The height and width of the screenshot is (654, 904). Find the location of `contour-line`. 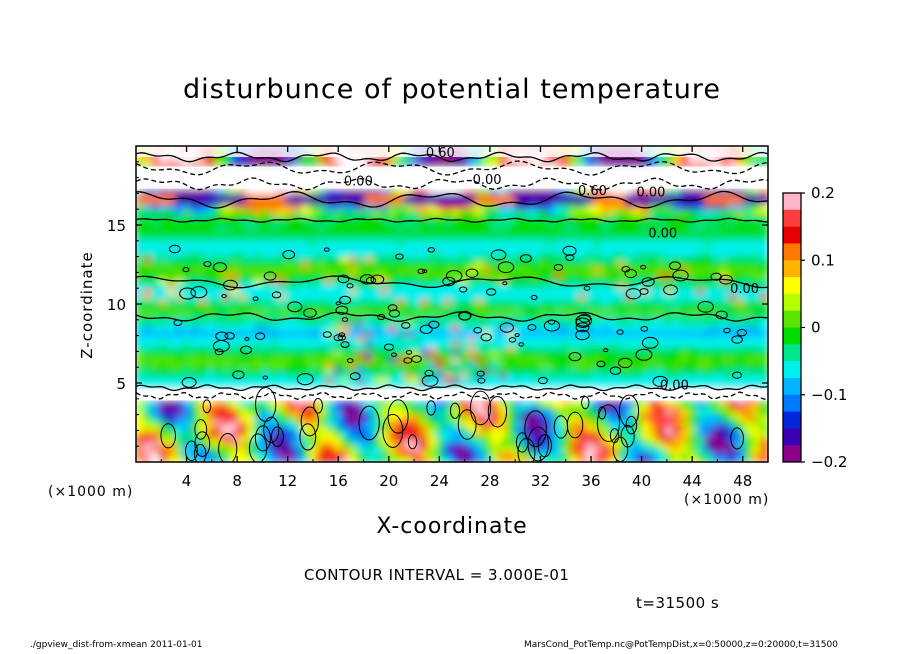

contour-line is located at coordinates (452, 316).